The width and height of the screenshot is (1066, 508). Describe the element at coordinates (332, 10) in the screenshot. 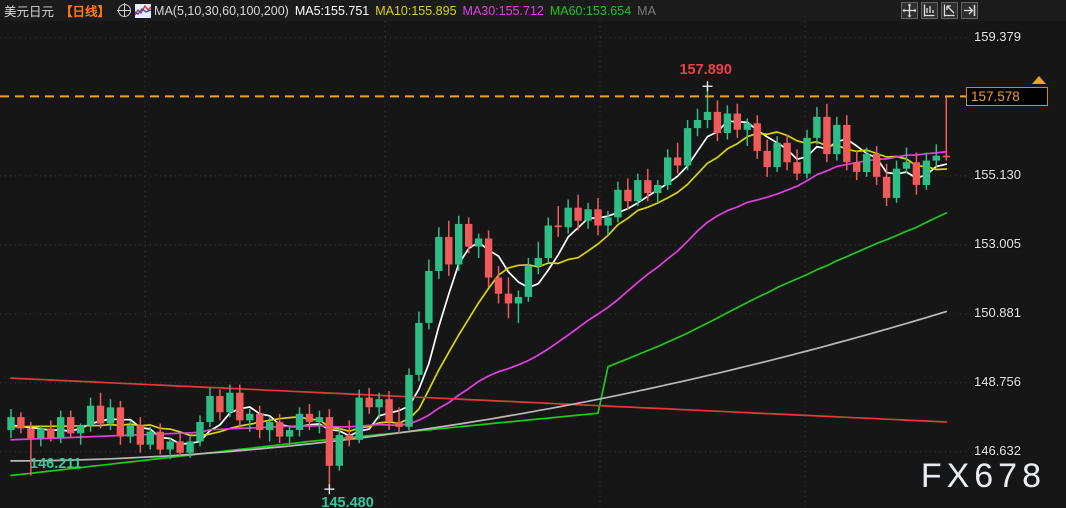

I see `ma5-value: MA5:155.751` at that location.